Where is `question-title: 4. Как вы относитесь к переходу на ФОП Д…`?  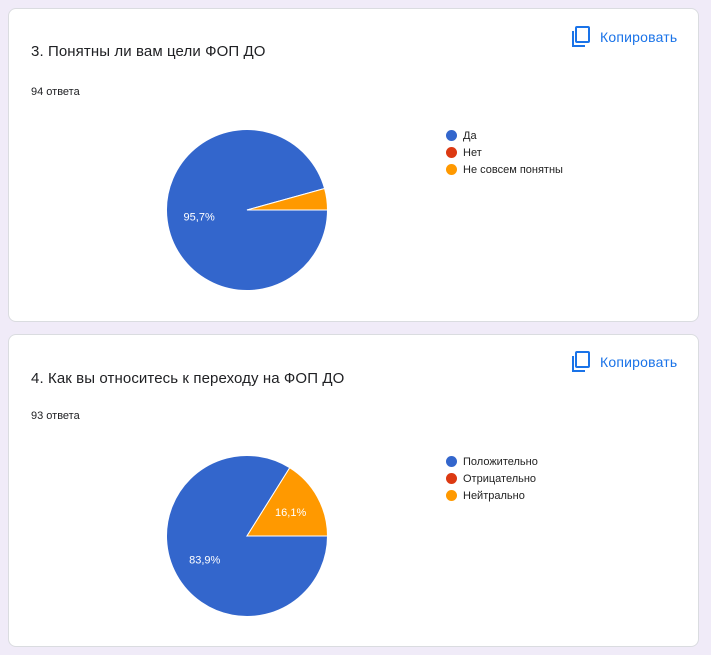 question-title: 4. Как вы относитесь к переходу на ФОП Д… is located at coordinates (188, 378).